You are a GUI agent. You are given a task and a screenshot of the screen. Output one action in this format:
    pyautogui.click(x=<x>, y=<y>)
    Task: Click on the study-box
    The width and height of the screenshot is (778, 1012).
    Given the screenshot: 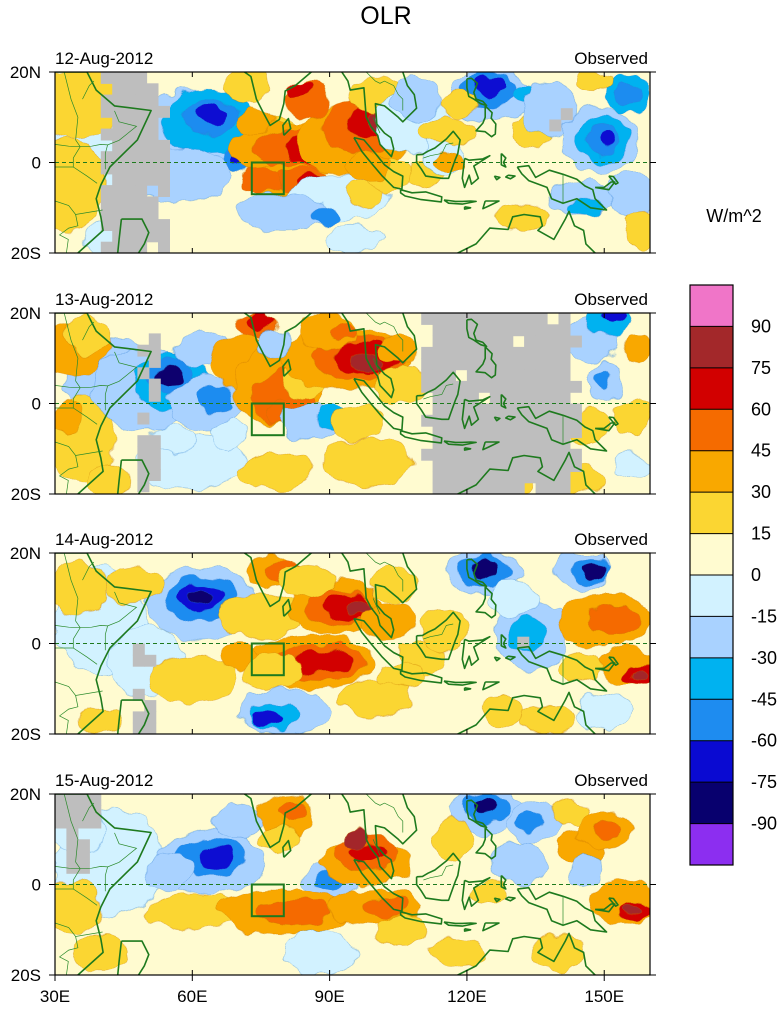 What is the action you would take?
    pyautogui.click(x=267, y=178)
    